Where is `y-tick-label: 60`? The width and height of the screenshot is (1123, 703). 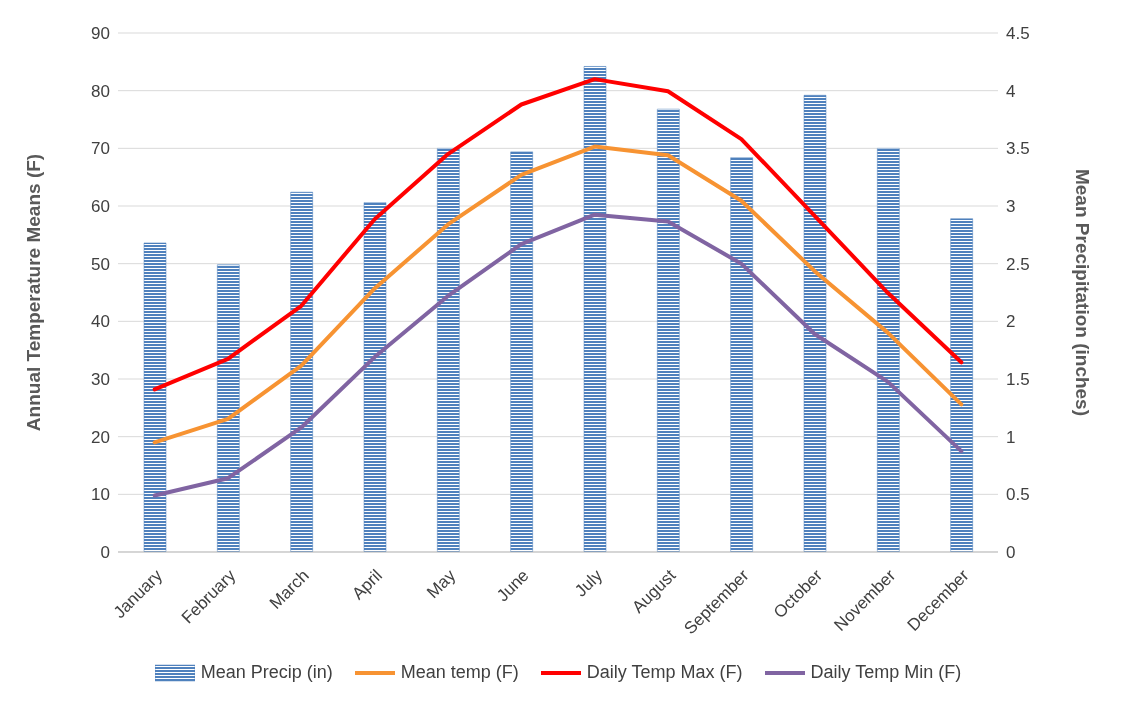
y-tick-label: 60 is located at coordinates (100, 207).